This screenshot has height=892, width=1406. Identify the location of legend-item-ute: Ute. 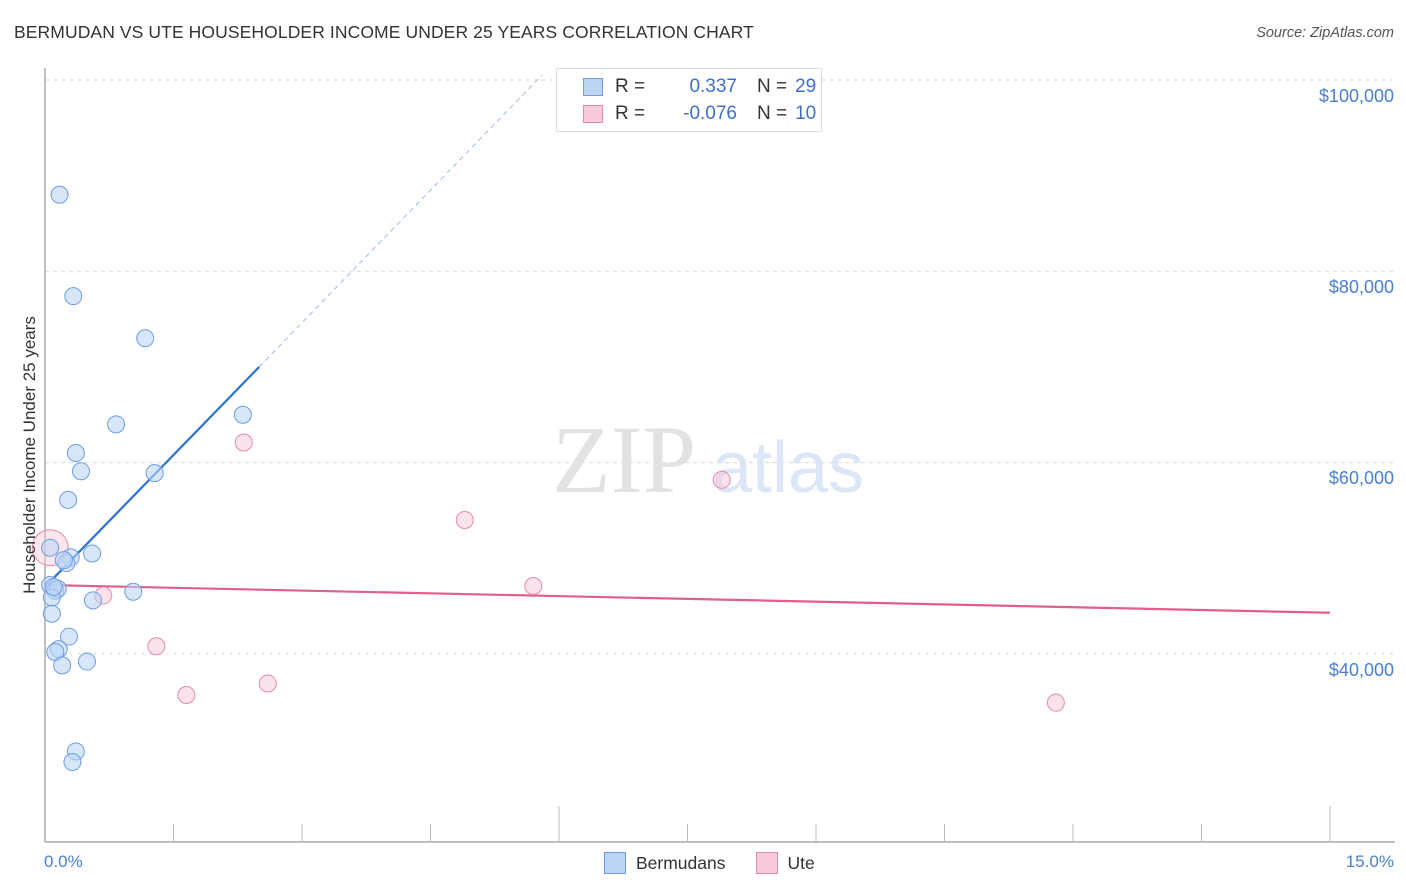
(785, 863).